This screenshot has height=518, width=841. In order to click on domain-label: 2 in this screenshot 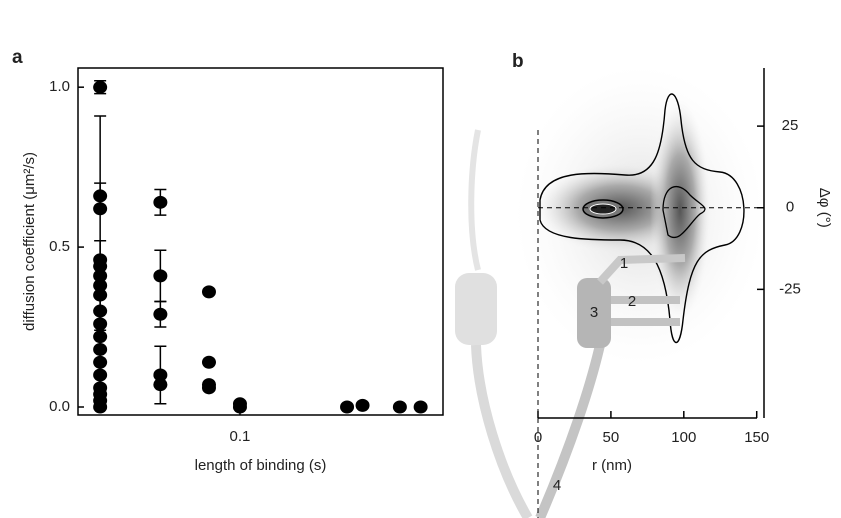, I will do `click(632, 301)`.